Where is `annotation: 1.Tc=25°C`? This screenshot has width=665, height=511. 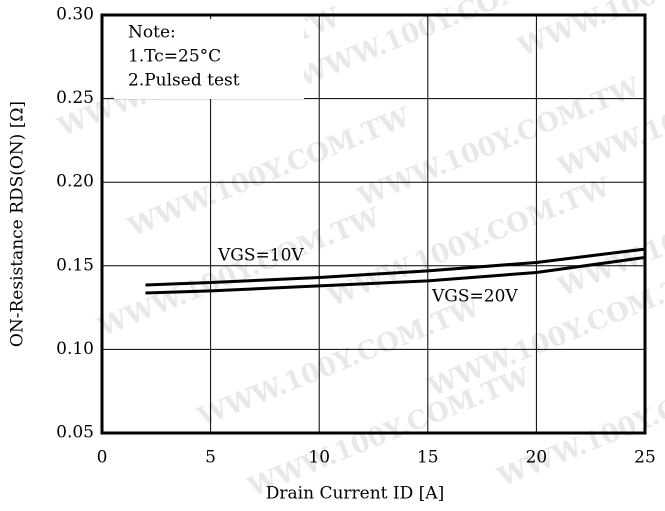 annotation: 1.Tc=25°C is located at coordinates (174, 57).